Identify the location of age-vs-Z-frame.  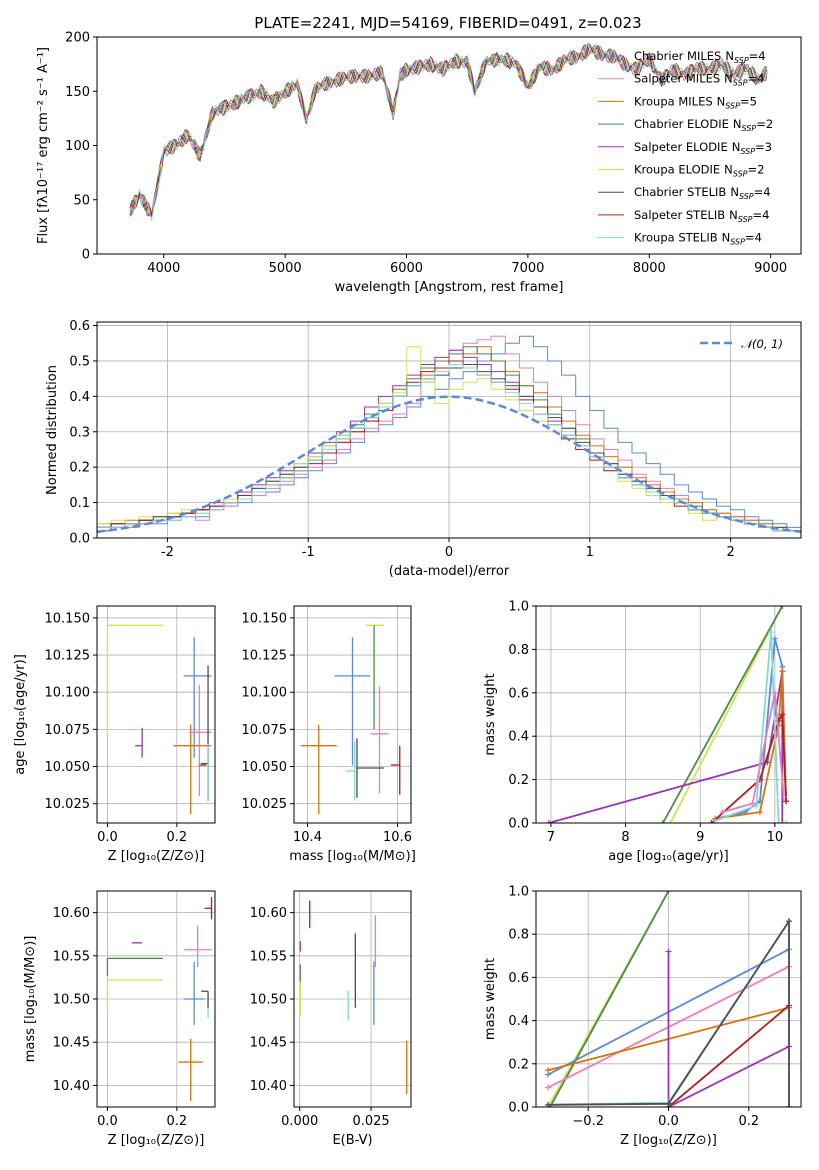
(156, 714).